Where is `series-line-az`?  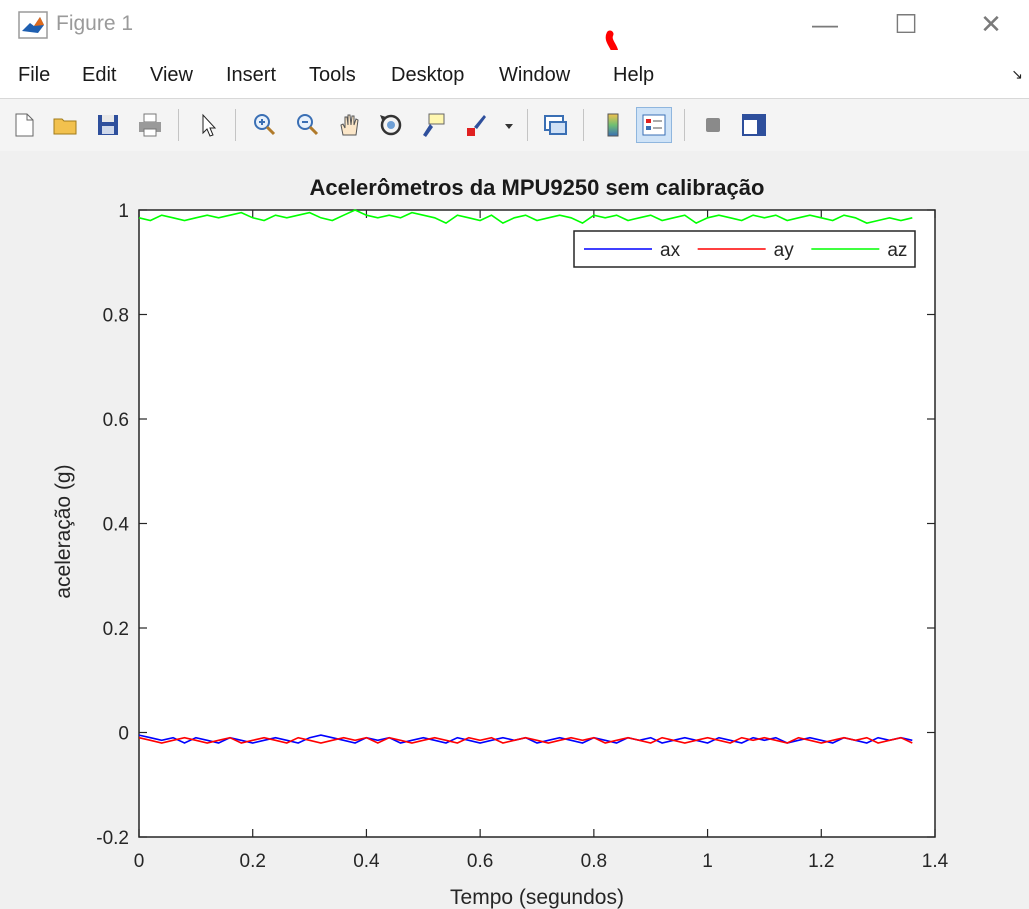 series-line-az is located at coordinates (525, 217).